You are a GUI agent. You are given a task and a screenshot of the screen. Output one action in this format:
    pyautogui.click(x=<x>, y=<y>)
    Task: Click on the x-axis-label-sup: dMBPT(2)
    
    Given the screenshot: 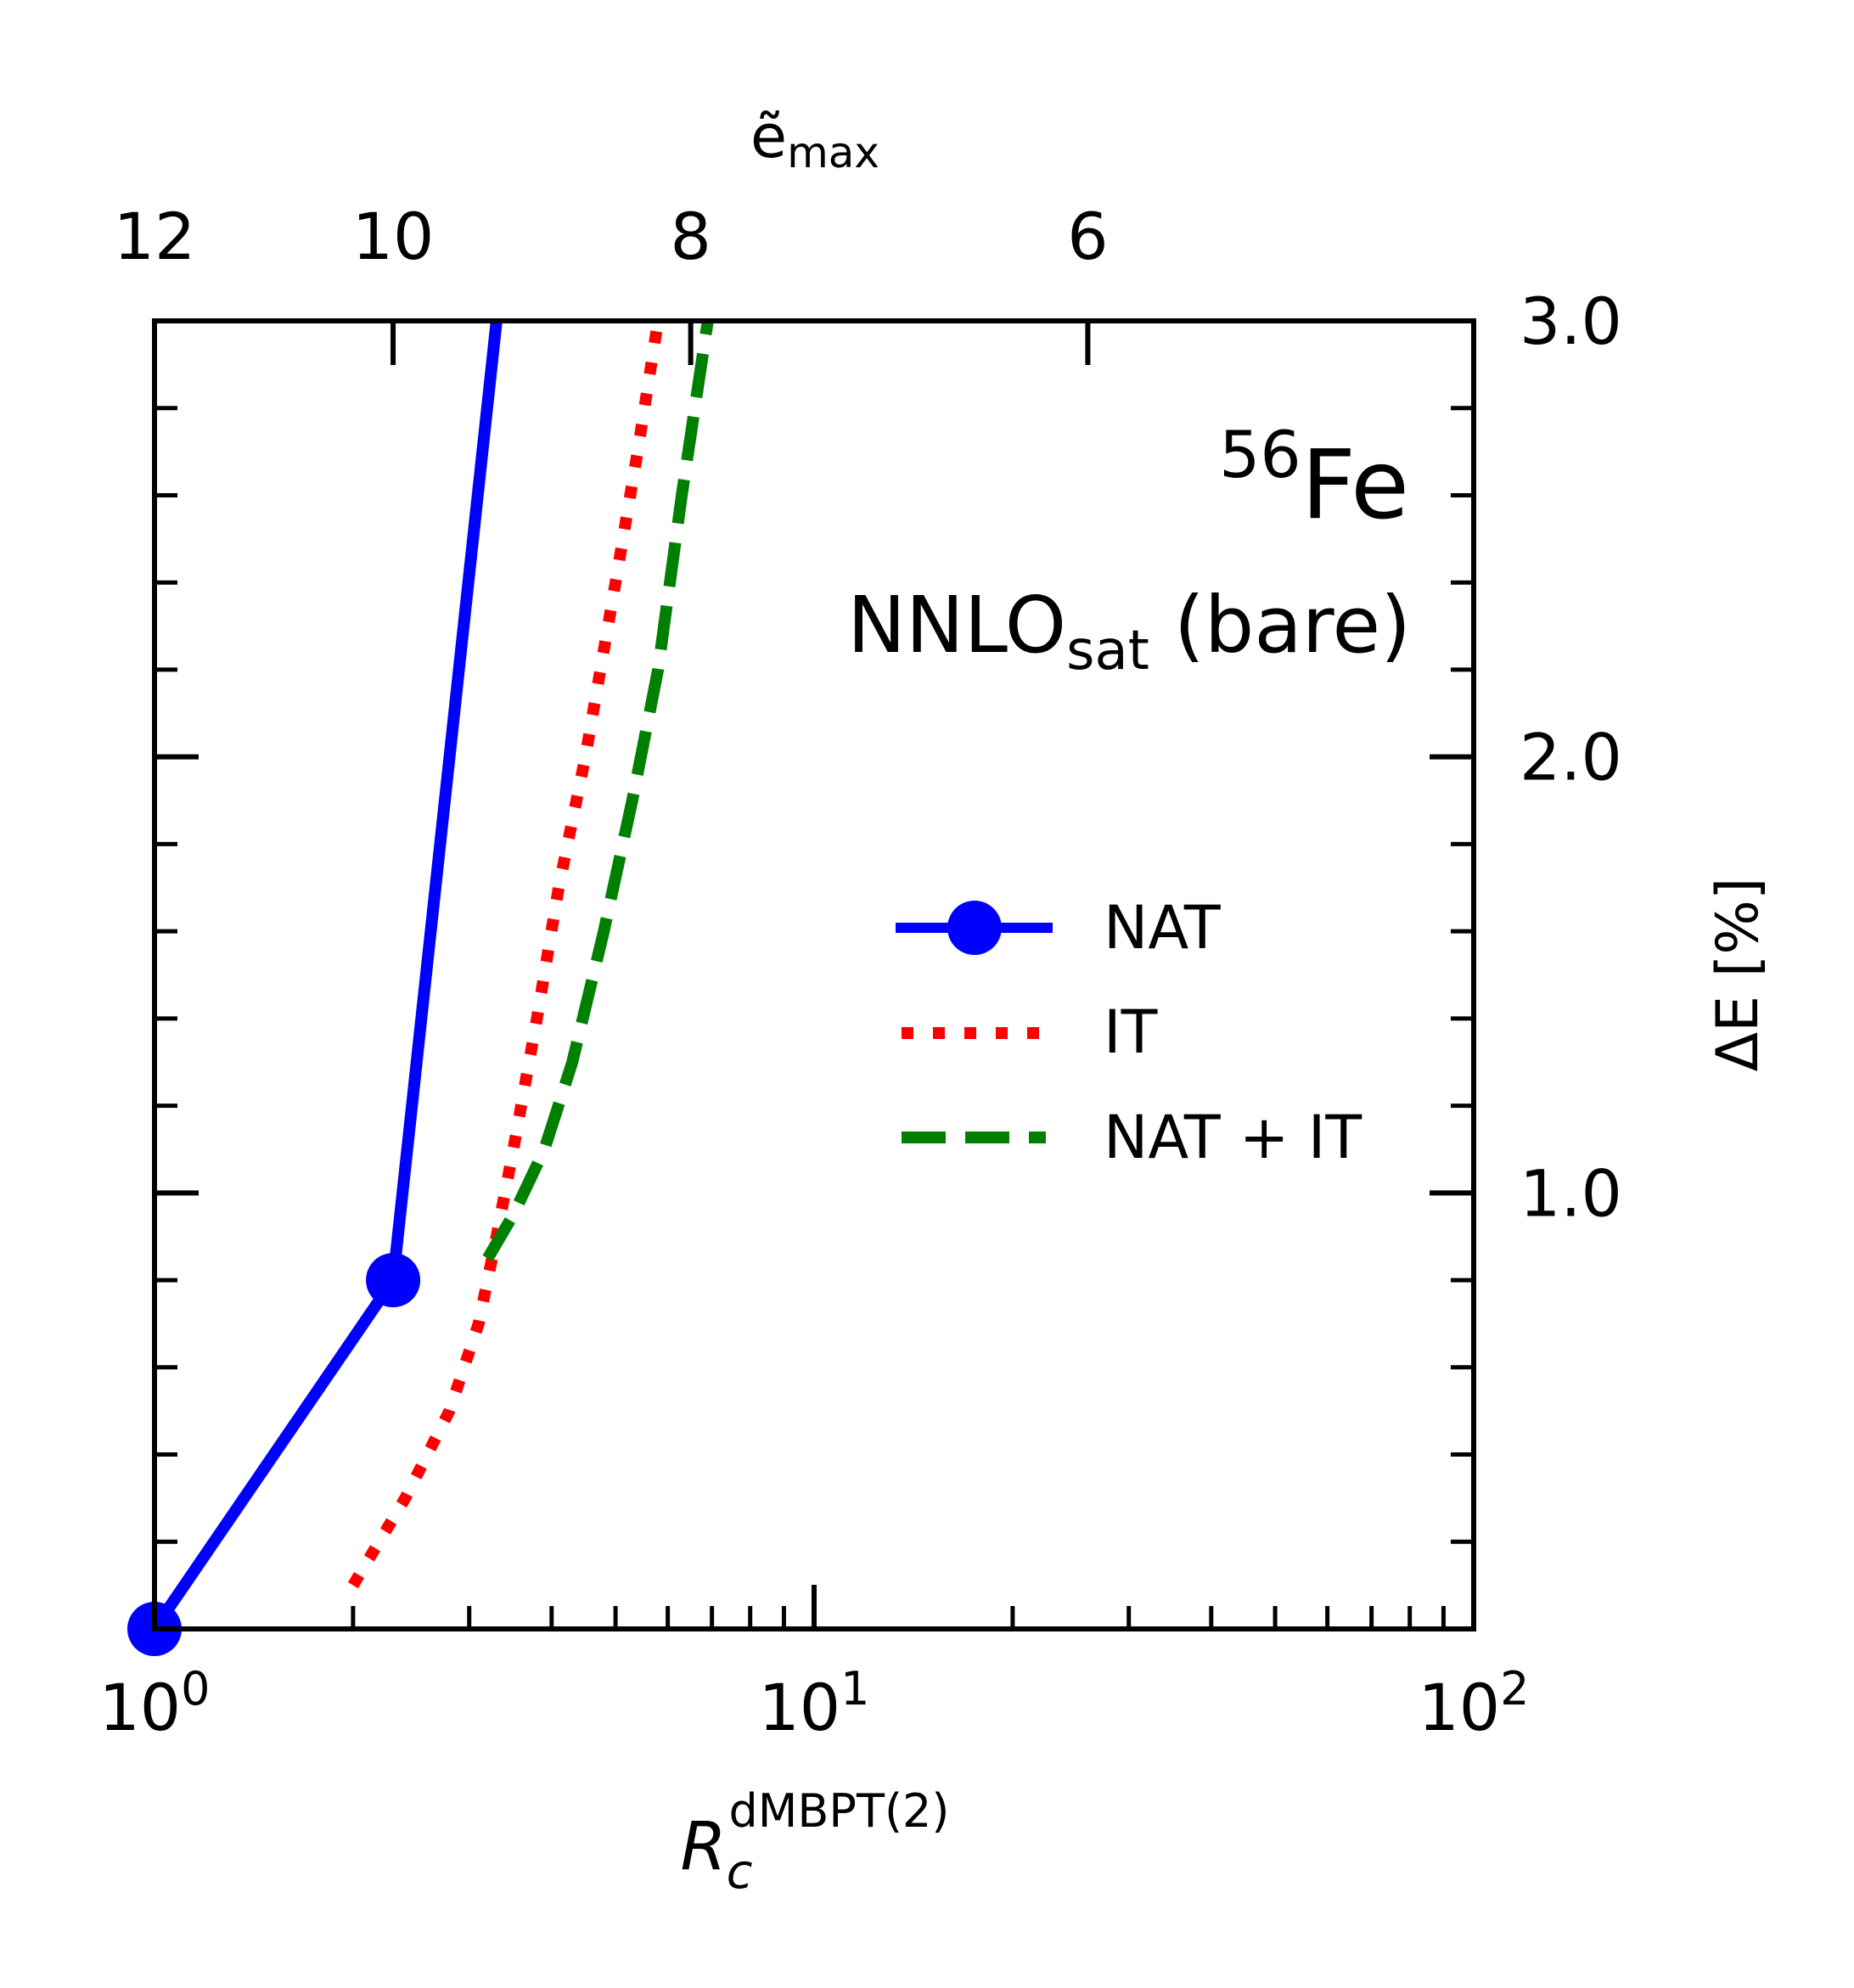 What is the action you would take?
    pyautogui.click(x=839, y=1811)
    